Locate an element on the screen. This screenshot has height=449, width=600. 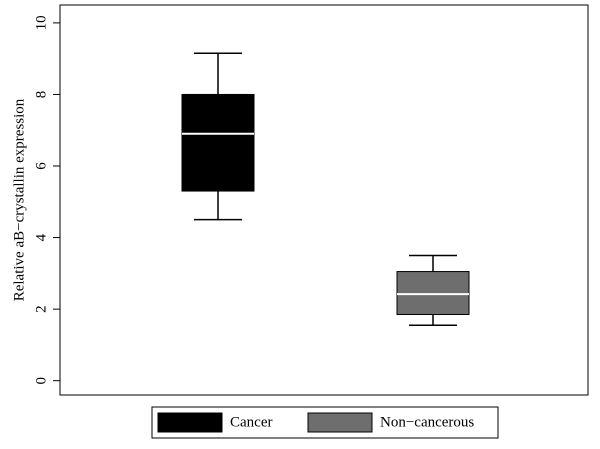
y-axis-label: Relative aB−crystallin expression is located at coordinates (19, 199).